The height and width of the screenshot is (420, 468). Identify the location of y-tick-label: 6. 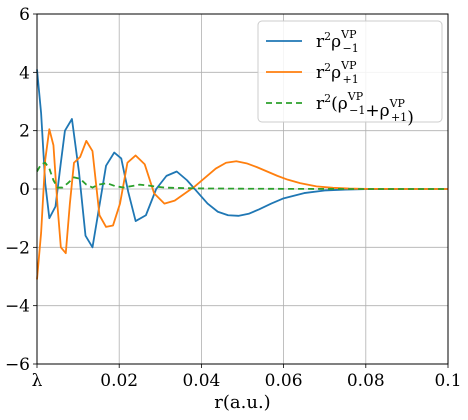
(24, 15).